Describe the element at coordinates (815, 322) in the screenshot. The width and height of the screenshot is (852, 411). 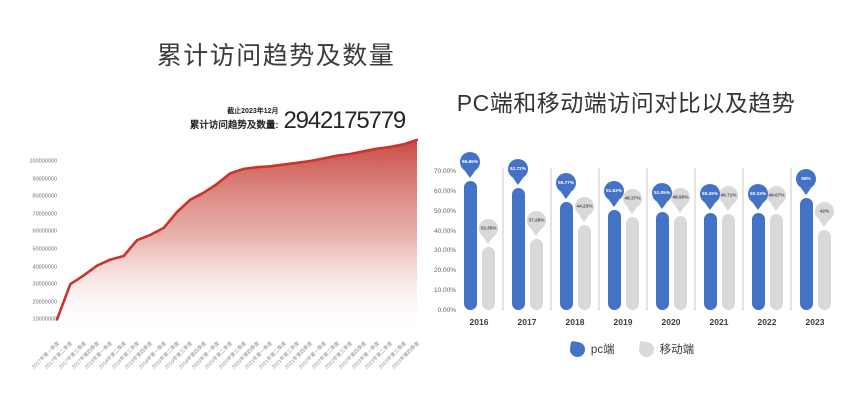
I see `year-label: 2023` at that location.